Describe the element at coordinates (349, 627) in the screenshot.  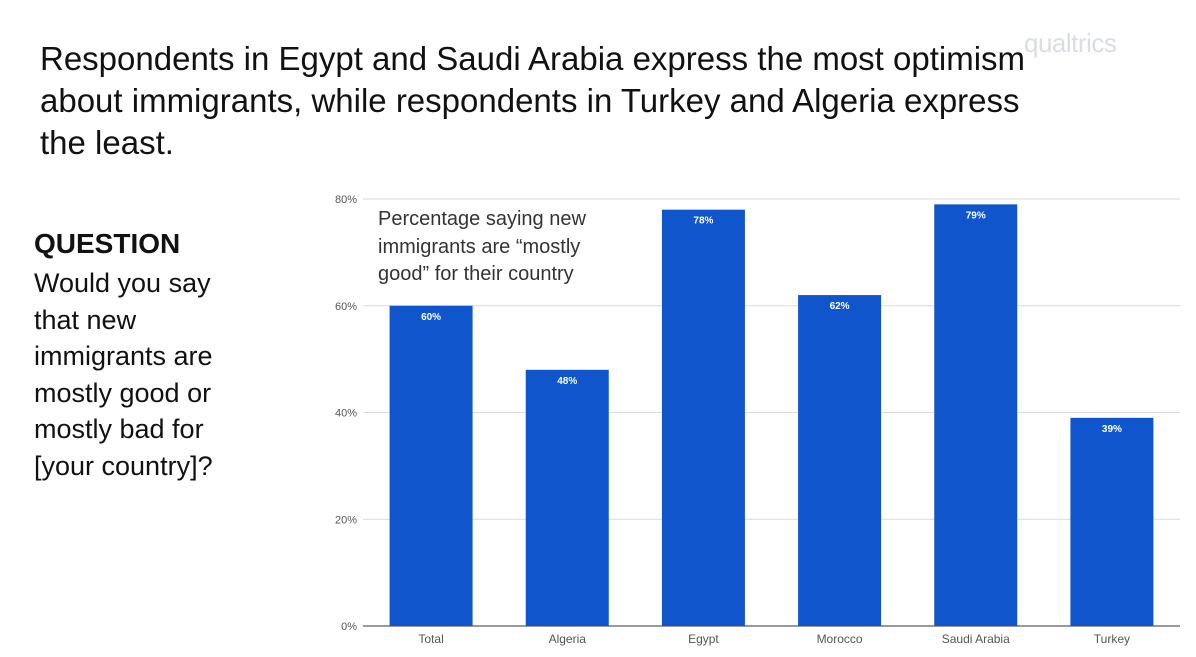
I see `y-tick-label: 0%` at that location.